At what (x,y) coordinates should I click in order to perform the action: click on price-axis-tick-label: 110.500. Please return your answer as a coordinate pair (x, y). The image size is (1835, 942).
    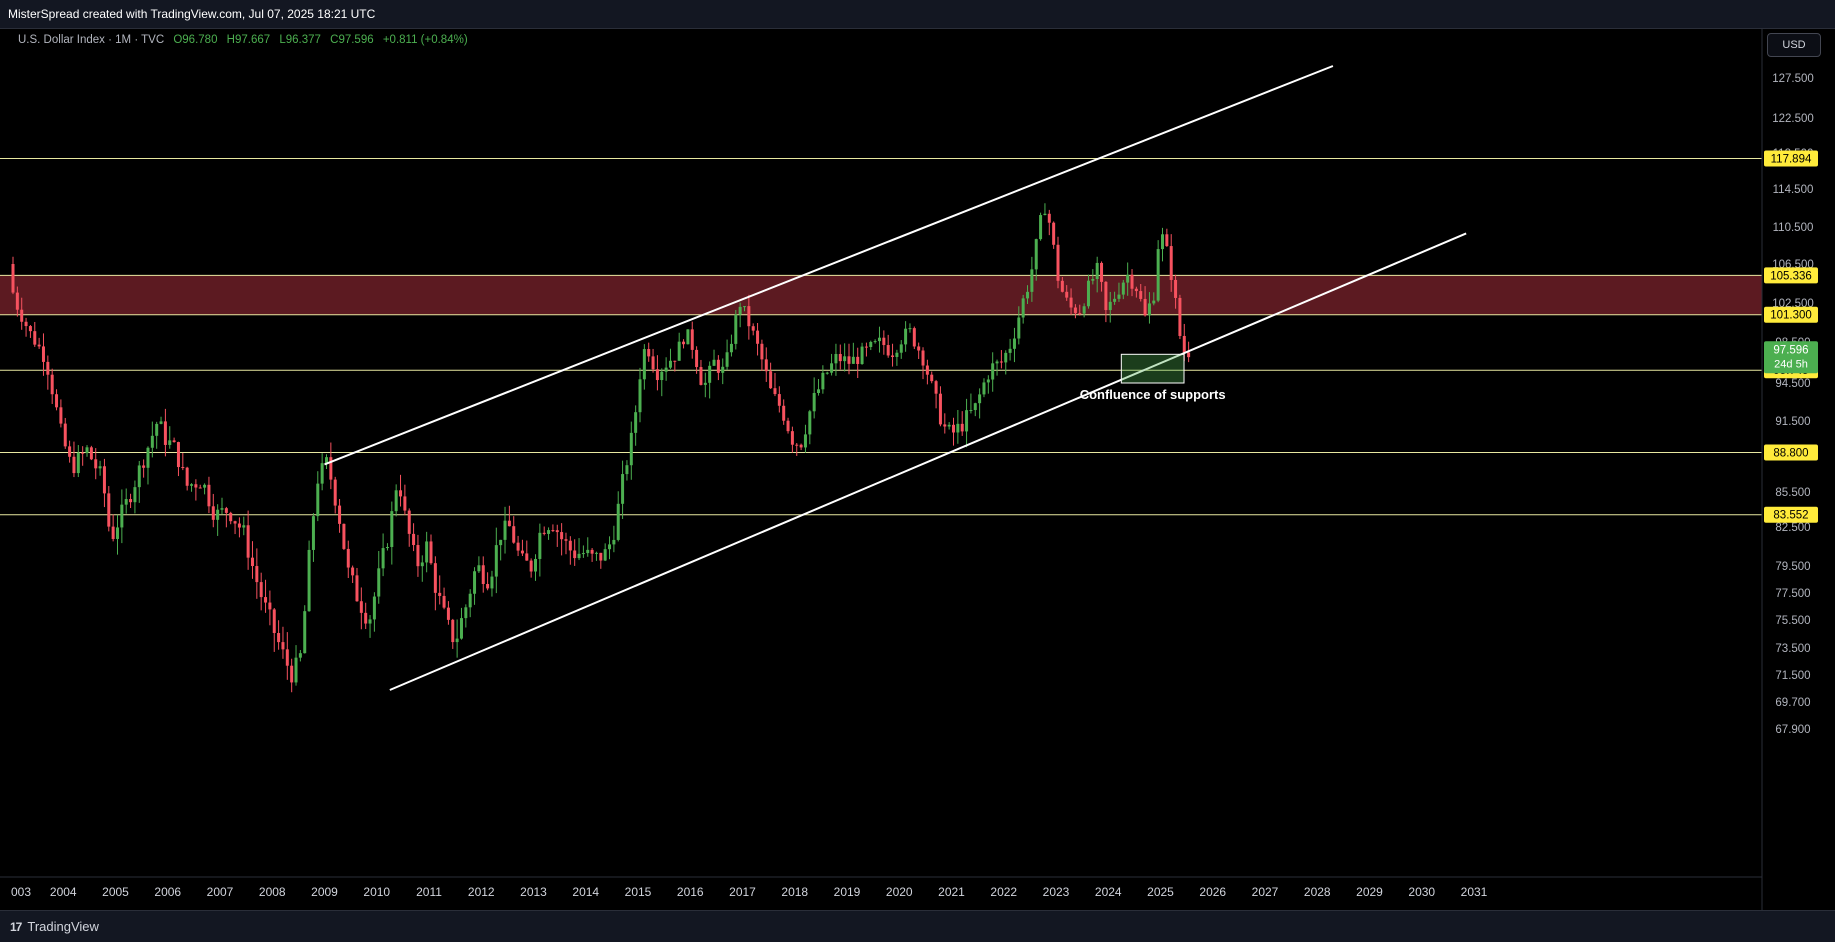
    Looking at the image, I should click on (1793, 228).